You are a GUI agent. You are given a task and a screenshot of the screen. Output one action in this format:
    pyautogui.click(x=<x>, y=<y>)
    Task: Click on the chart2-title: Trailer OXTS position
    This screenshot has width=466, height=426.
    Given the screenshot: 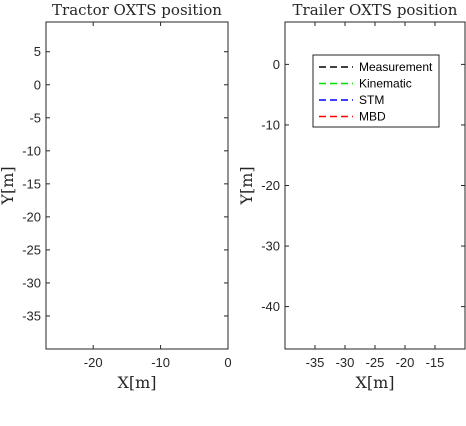 What is the action you would take?
    pyautogui.click(x=375, y=10)
    